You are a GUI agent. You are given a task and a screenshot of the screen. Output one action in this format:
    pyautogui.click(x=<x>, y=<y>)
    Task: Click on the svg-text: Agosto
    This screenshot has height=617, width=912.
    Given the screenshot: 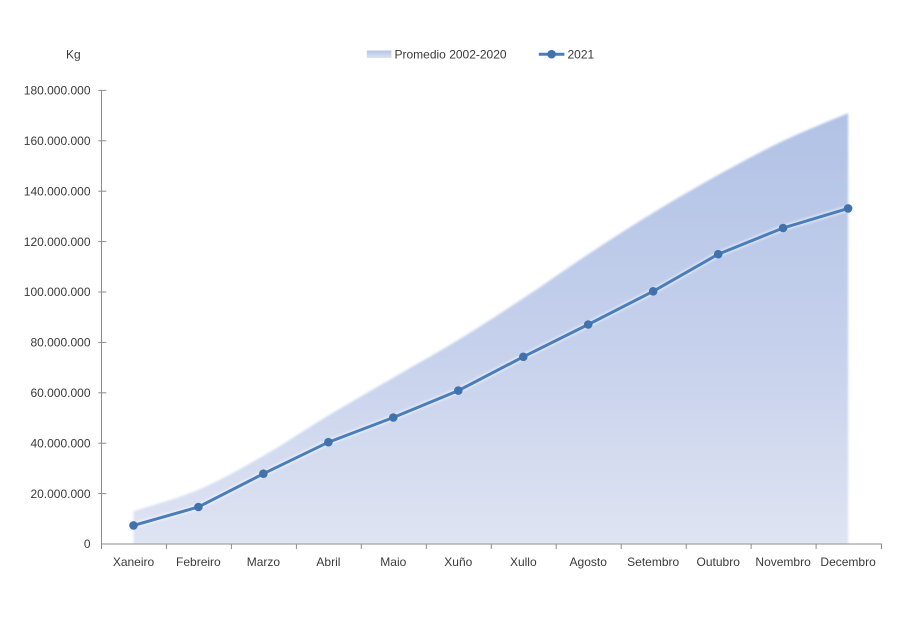 What is the action you would take?
    pyautogui.click(x=589, y=562)
    